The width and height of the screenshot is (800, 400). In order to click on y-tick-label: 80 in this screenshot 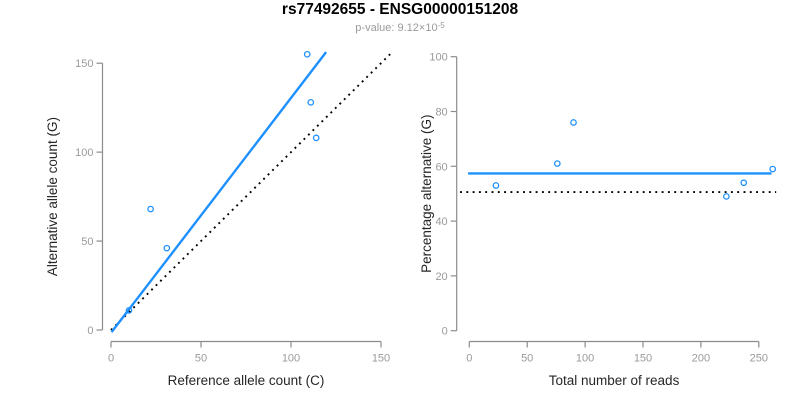, I will do `click(441, 113)`.